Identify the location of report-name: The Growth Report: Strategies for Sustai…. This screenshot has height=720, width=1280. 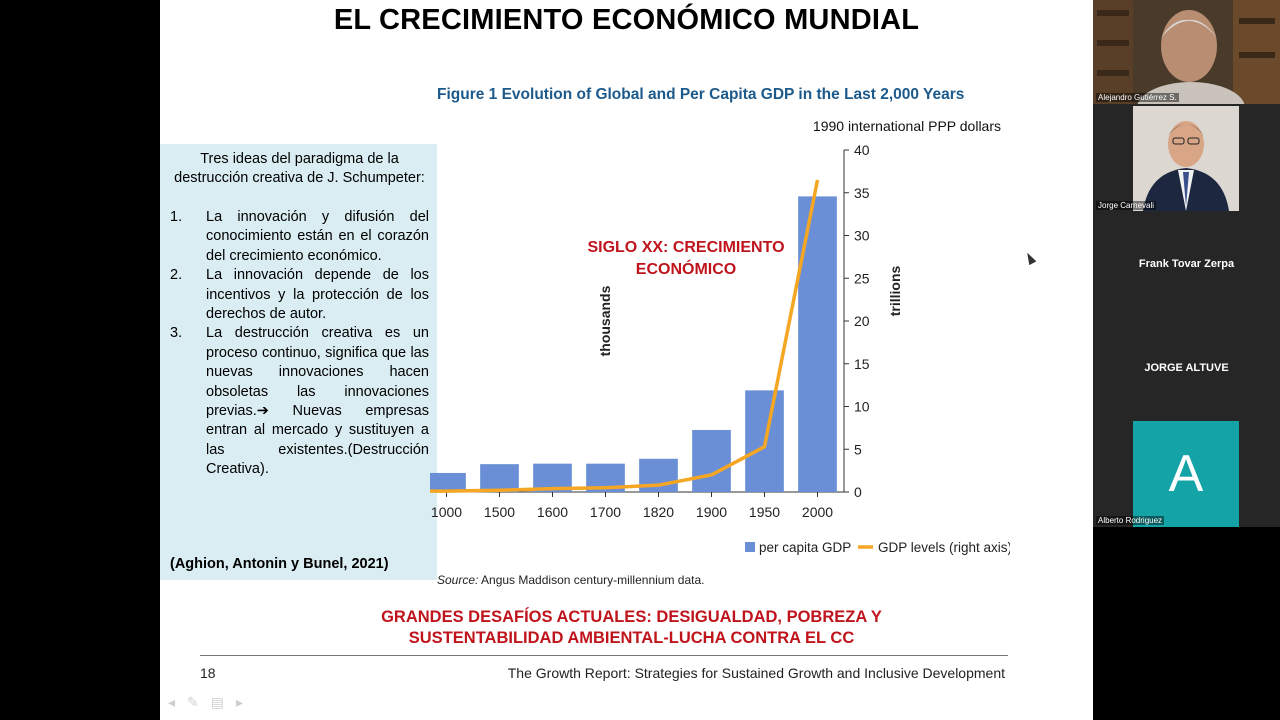
(756, 673).